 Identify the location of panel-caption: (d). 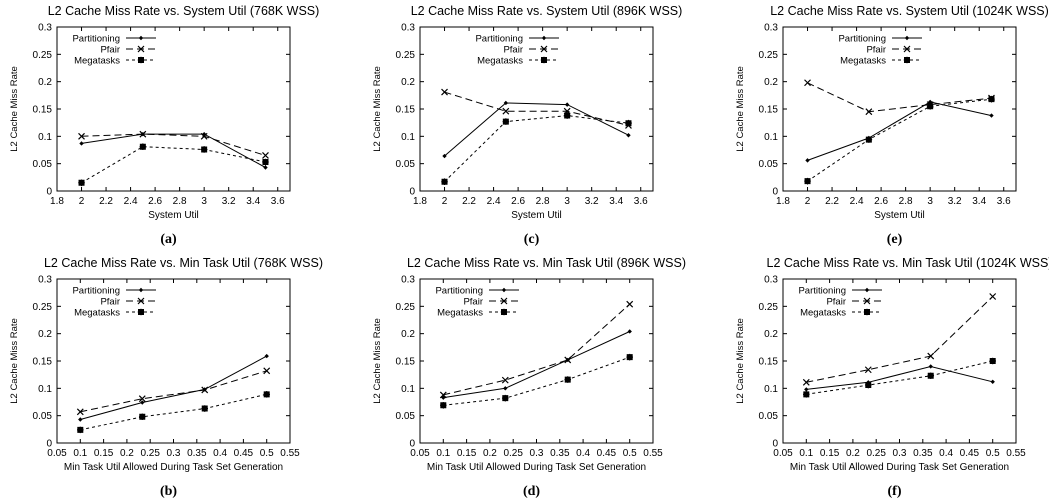
(531, 491).